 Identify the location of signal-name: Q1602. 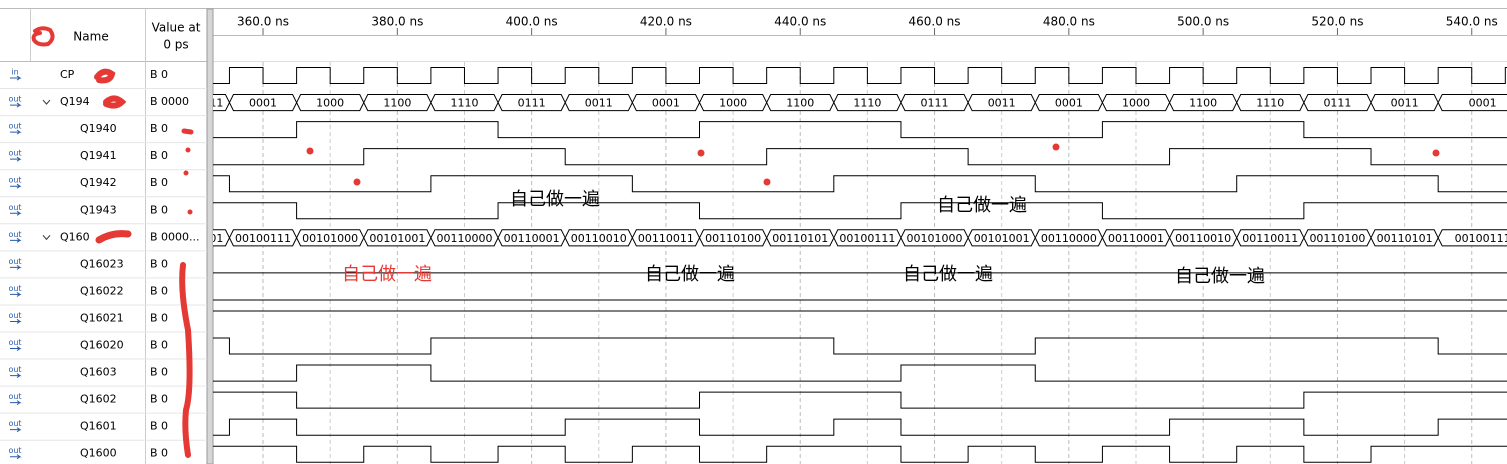
(98, 399).